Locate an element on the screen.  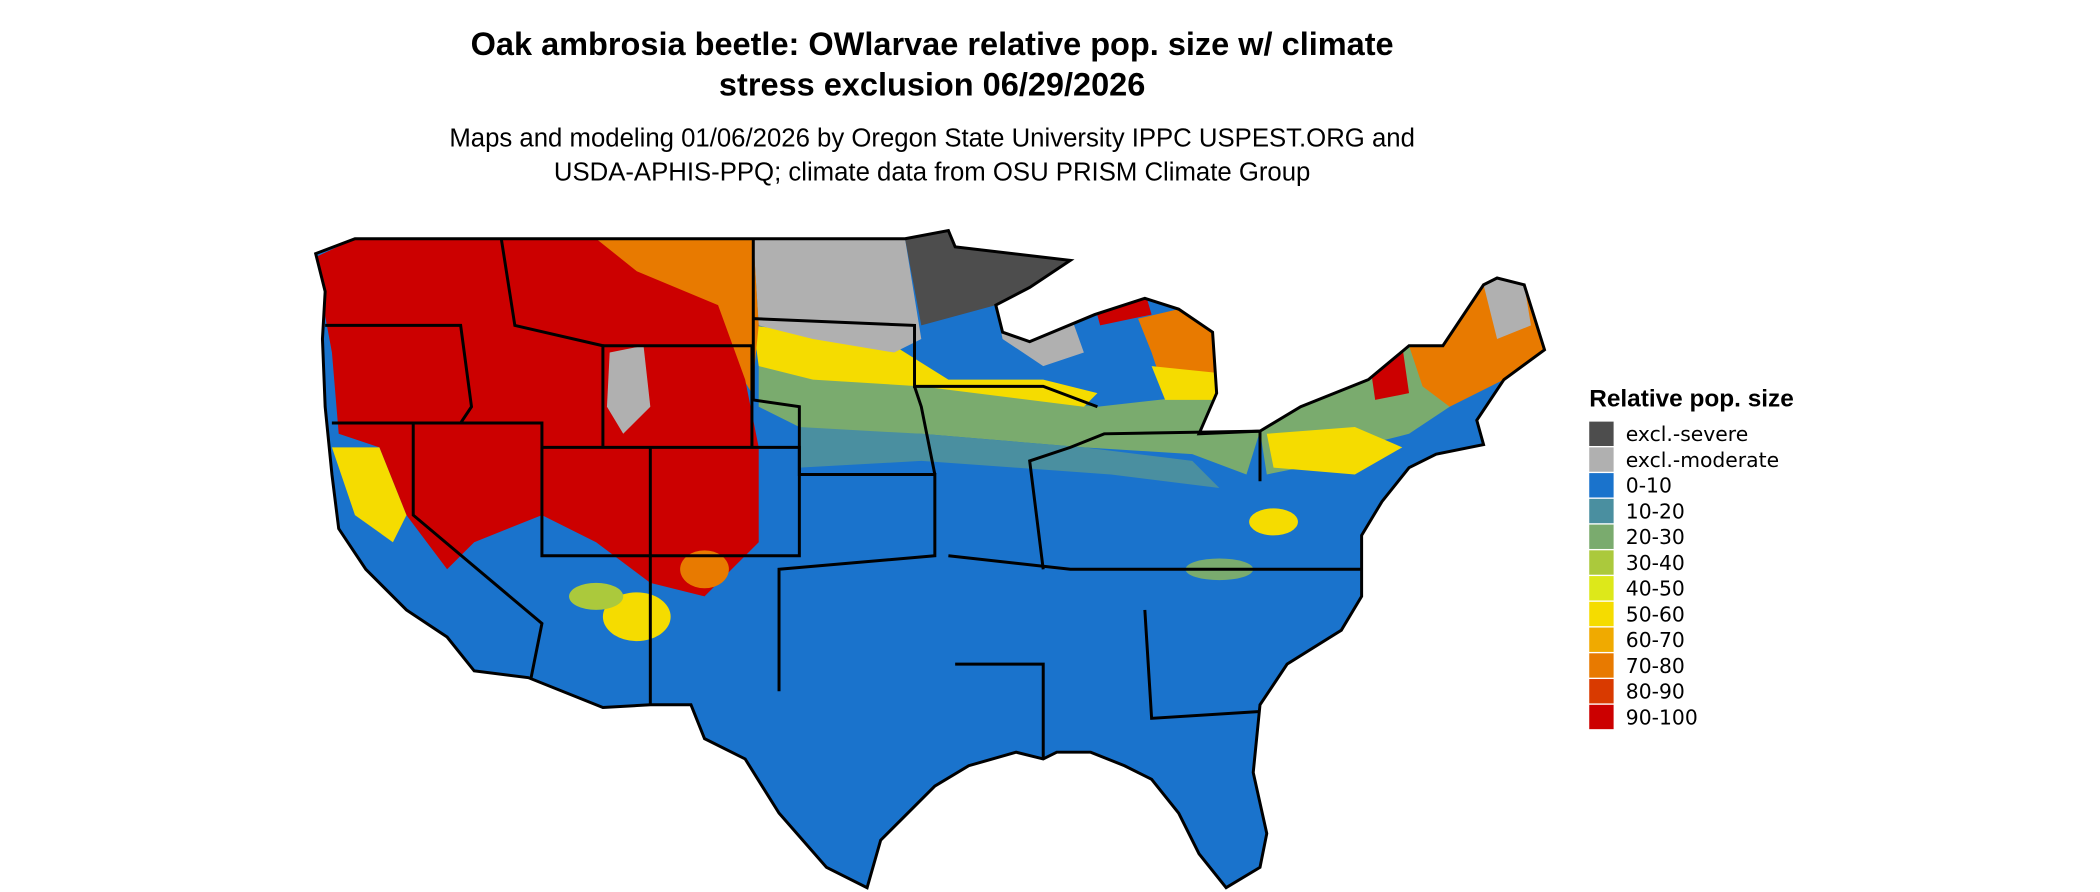
legend-label: 40-50 is located at coordinates (1655, 589).